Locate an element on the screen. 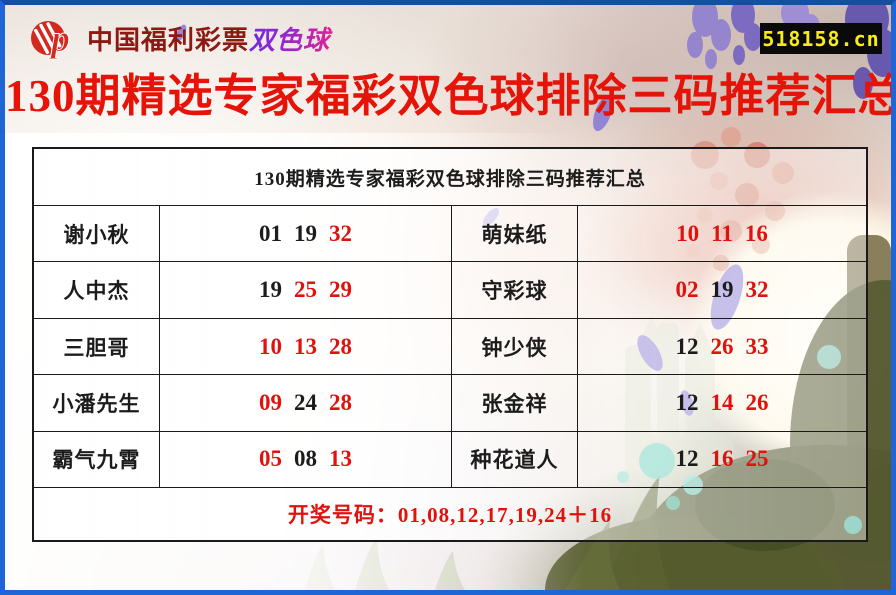 Image resolution: width=896 pixels, height=595 pixels. expert-name-cell: 谢小秋 is located at coordinates (97, 234).